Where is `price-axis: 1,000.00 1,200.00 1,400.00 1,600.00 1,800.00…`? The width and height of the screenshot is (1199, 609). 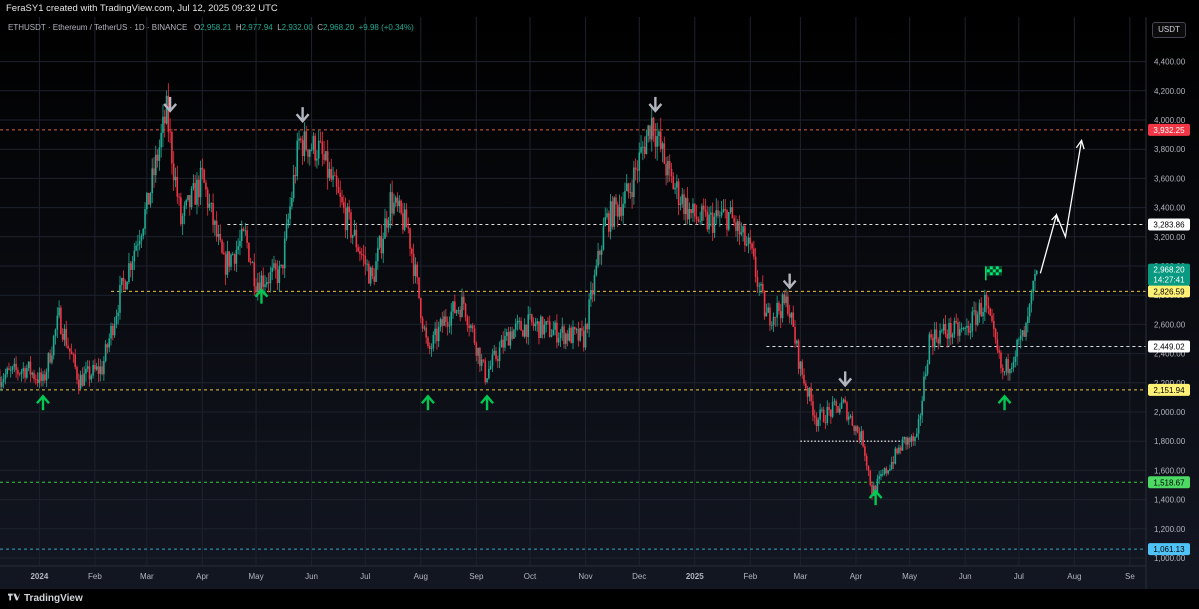 price-axis: 1,000.00 1,200.00 1,400.00 1,600.00 1,800.00… is located at coordinates (1170, 310).